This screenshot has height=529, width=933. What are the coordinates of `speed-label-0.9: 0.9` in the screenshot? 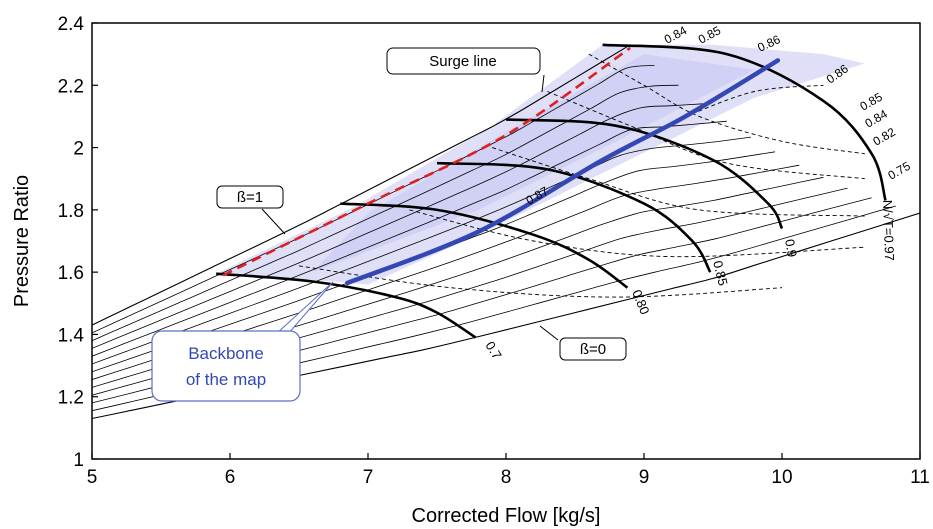 It's located at (791, 248).